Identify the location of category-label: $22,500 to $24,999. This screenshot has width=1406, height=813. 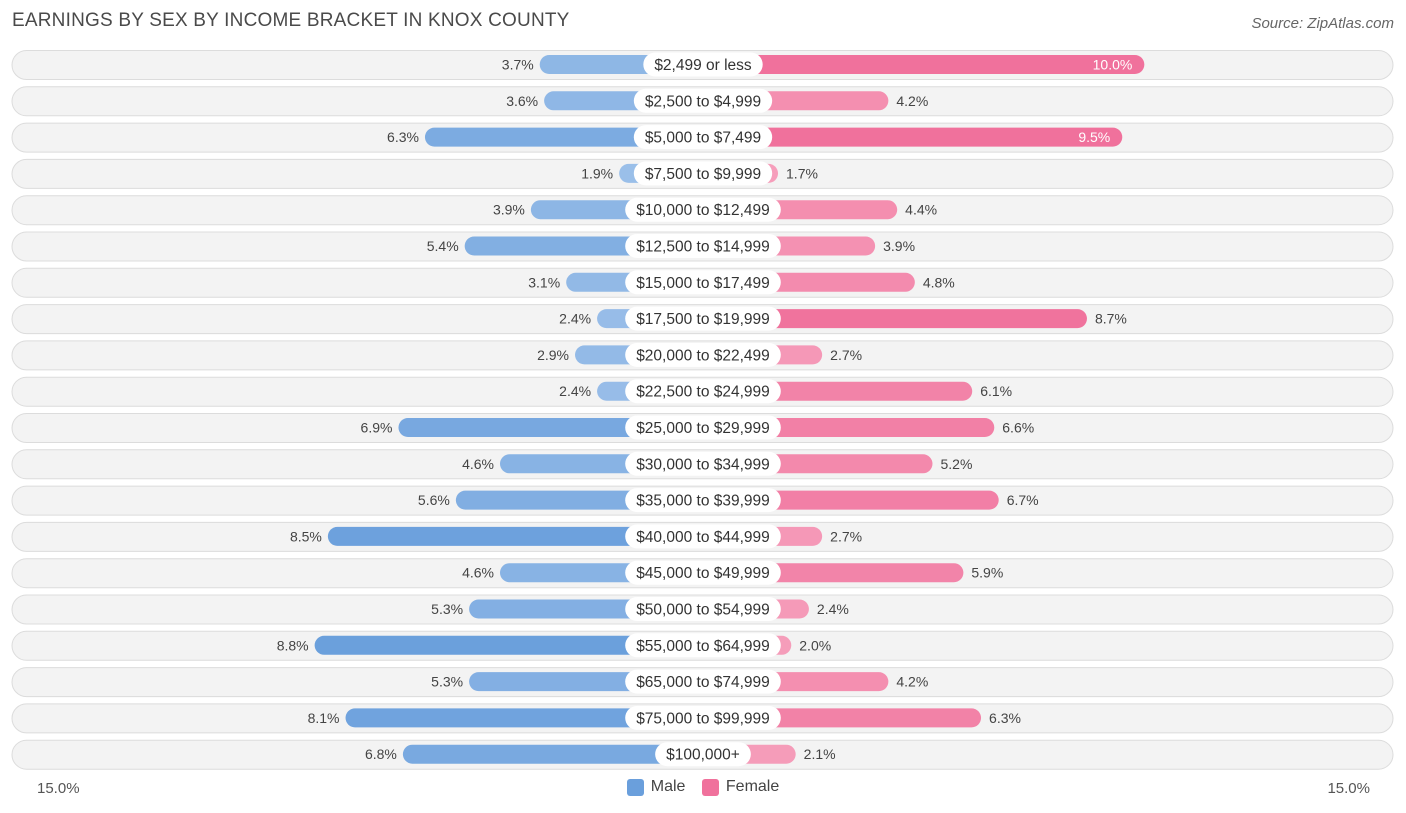
(703, 392).